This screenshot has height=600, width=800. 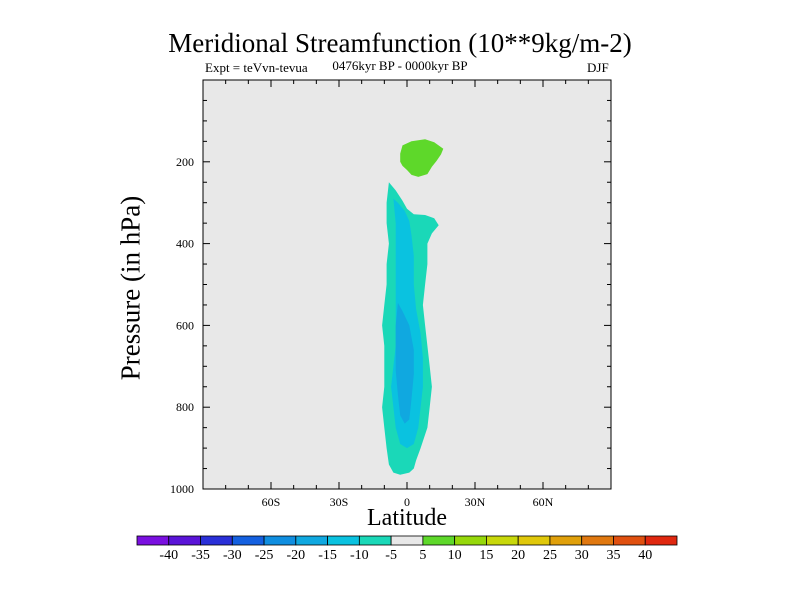 I want to click on colorbar-label: -15, so click(x=327, y=555).